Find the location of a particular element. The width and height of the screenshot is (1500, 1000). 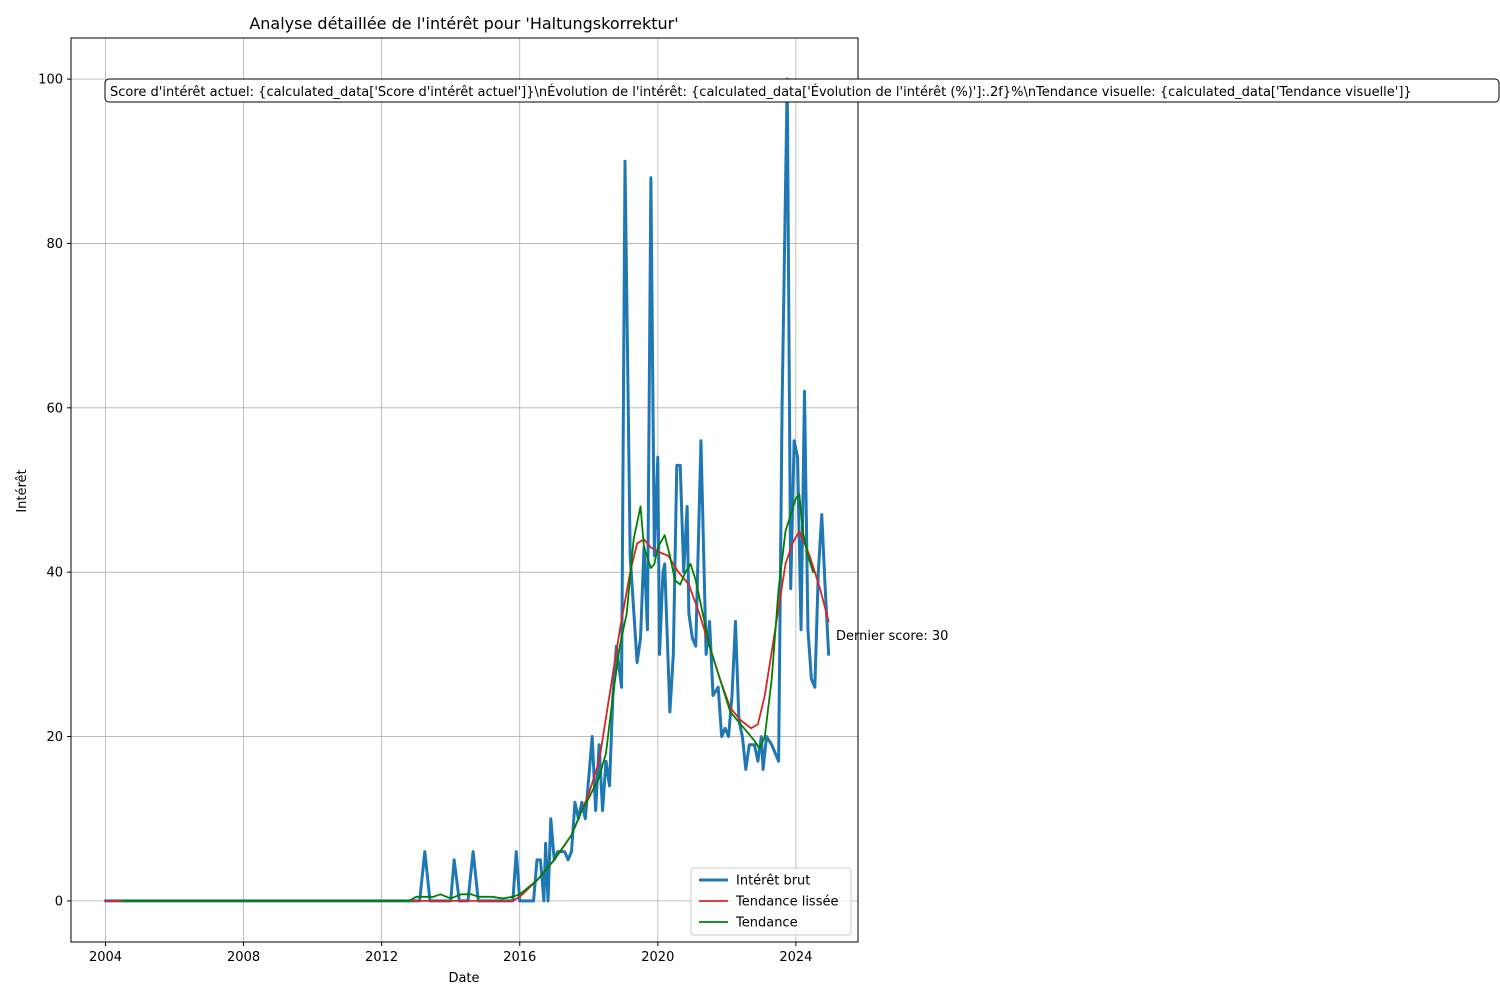

x-axis-title: Date is located at coordinates (463, 978).